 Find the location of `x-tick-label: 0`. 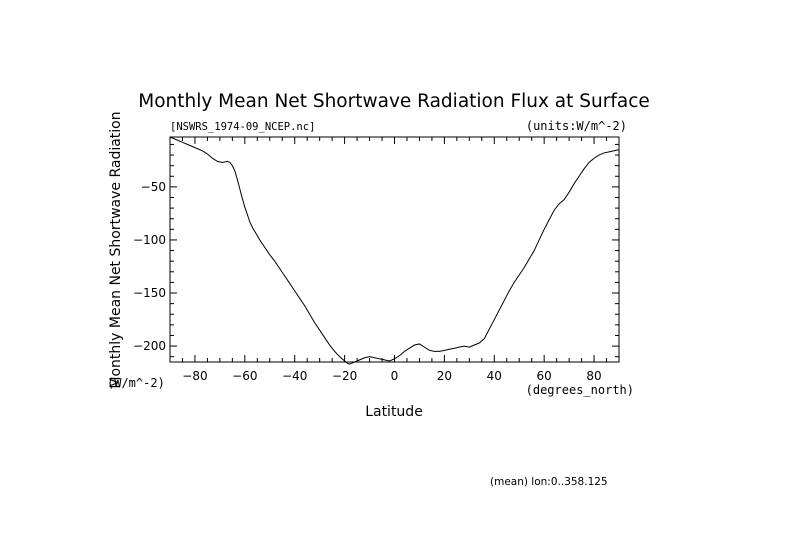

x-tick-label: 0 is located at coordinates (395, 376).